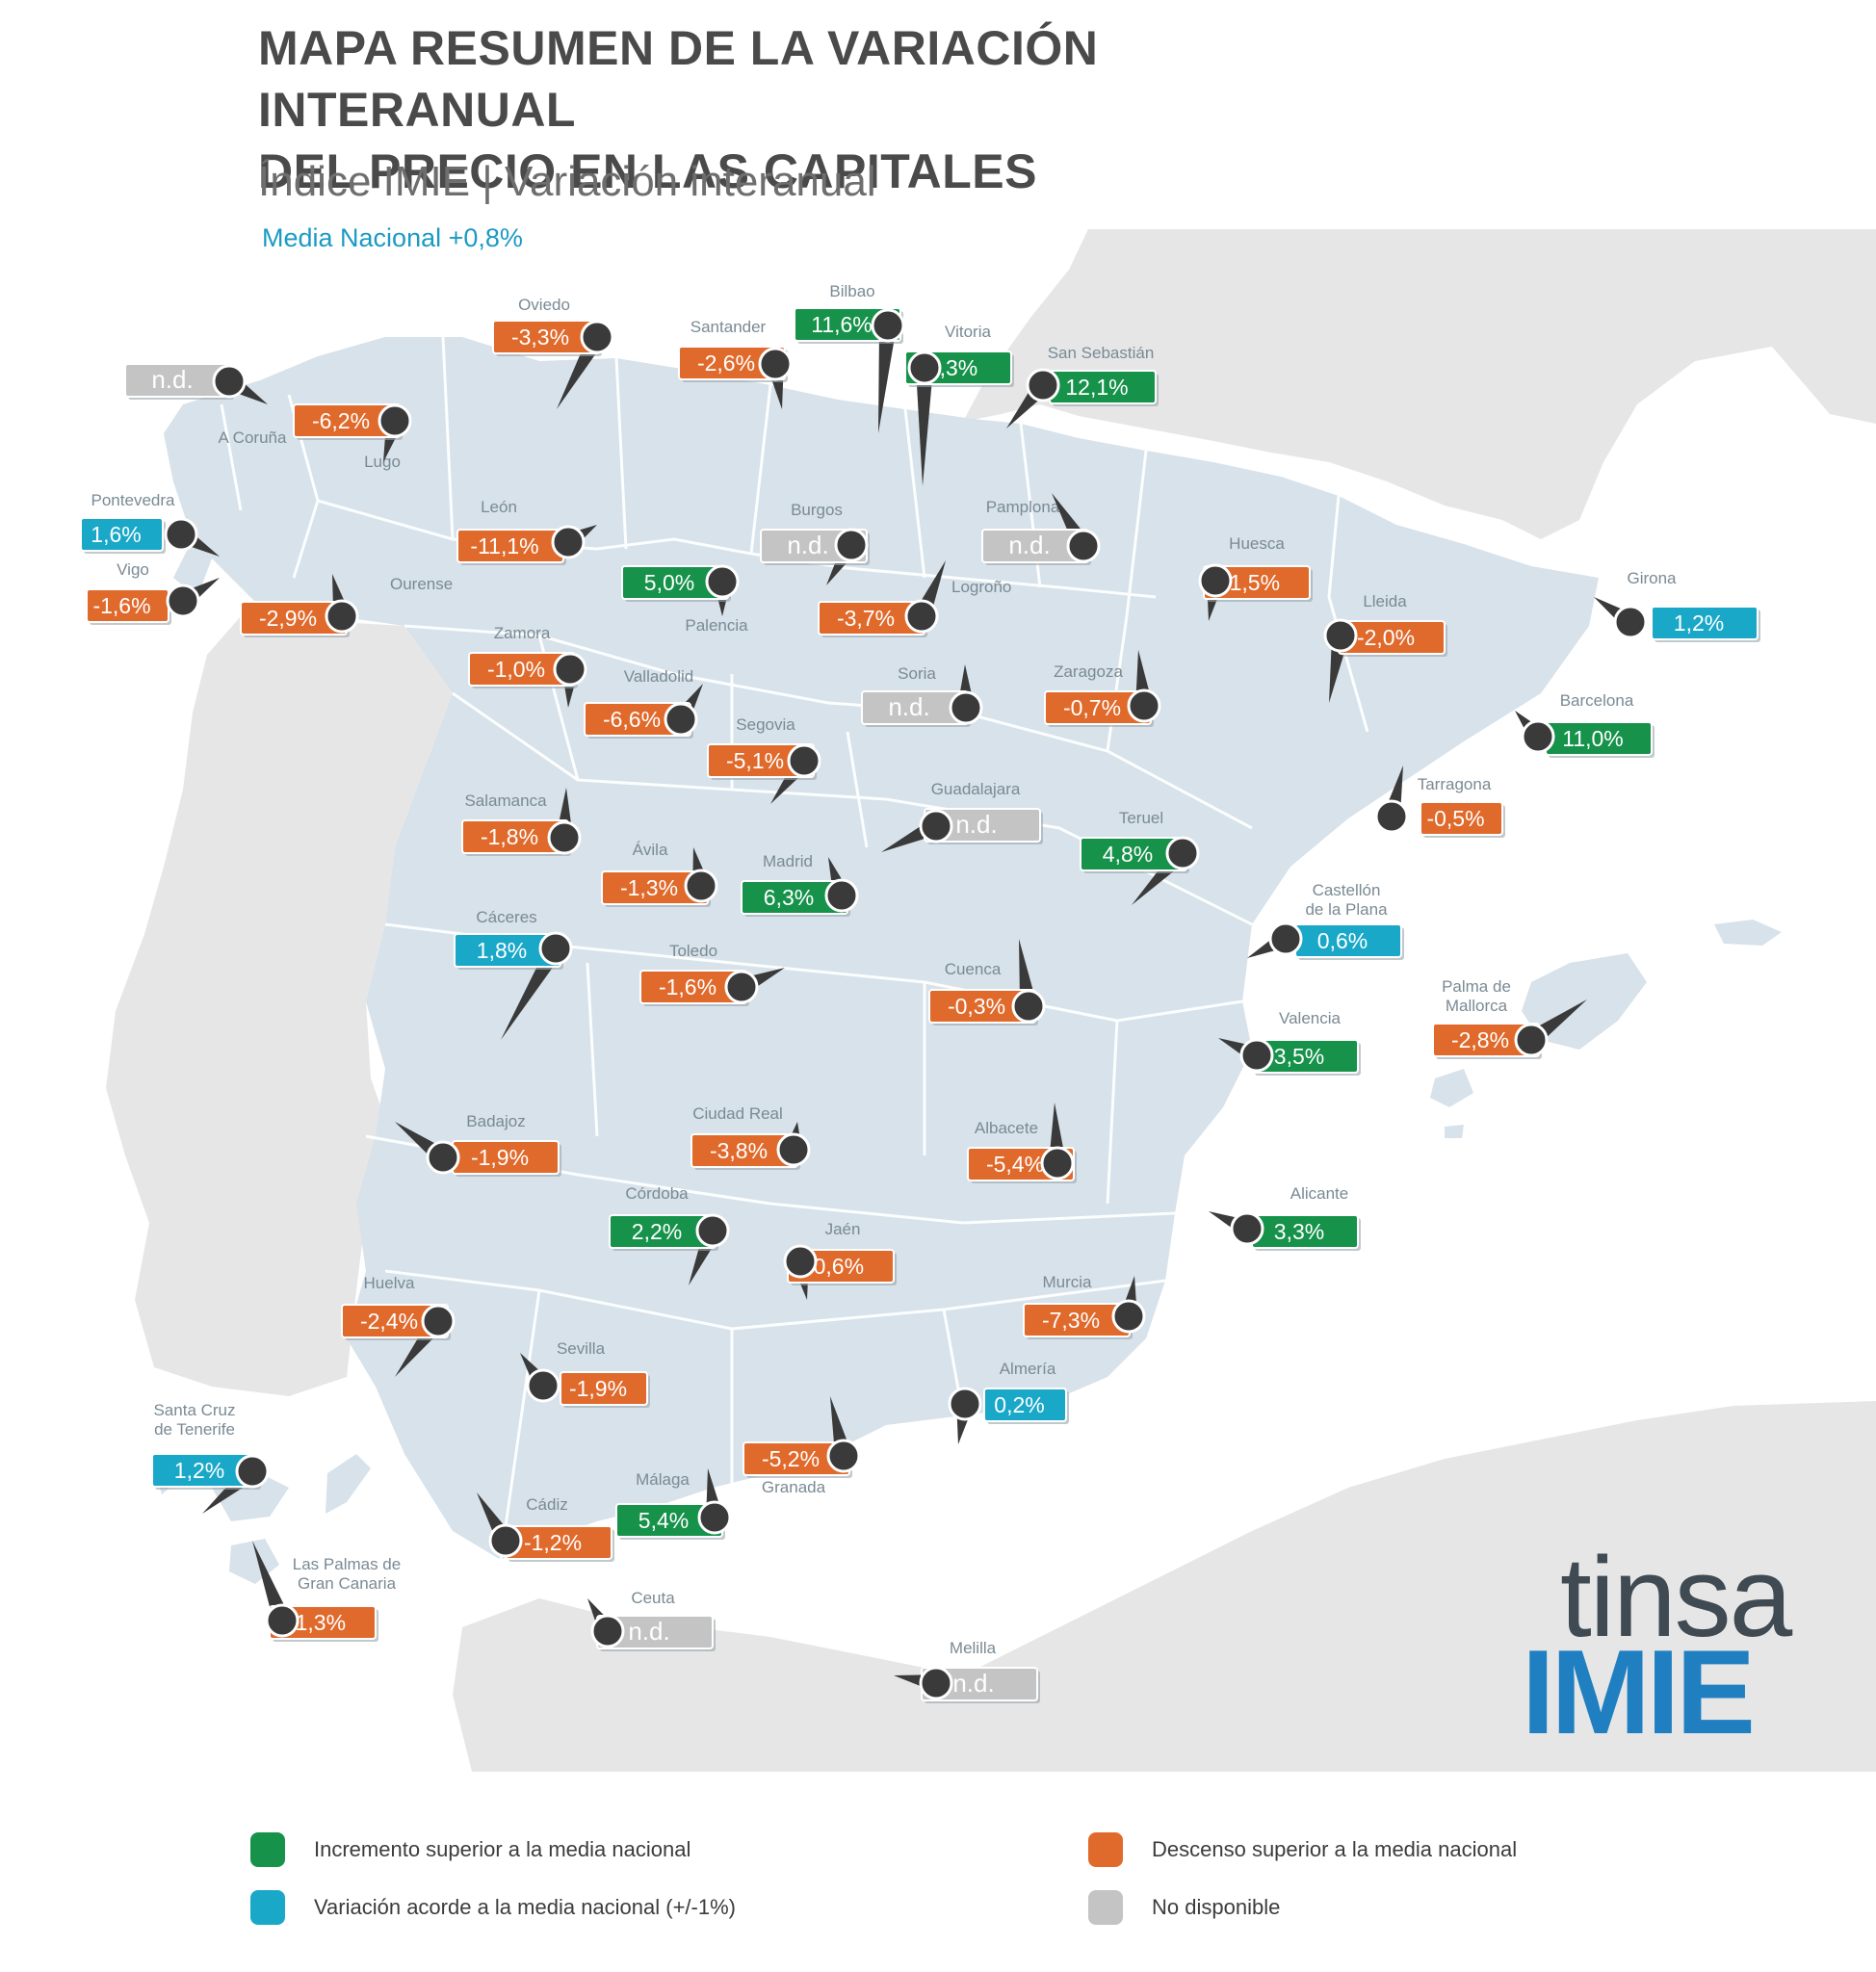  Describe the element at coordinates (701, 886) in the screenshot. I see `pin-head-avila` at that location.